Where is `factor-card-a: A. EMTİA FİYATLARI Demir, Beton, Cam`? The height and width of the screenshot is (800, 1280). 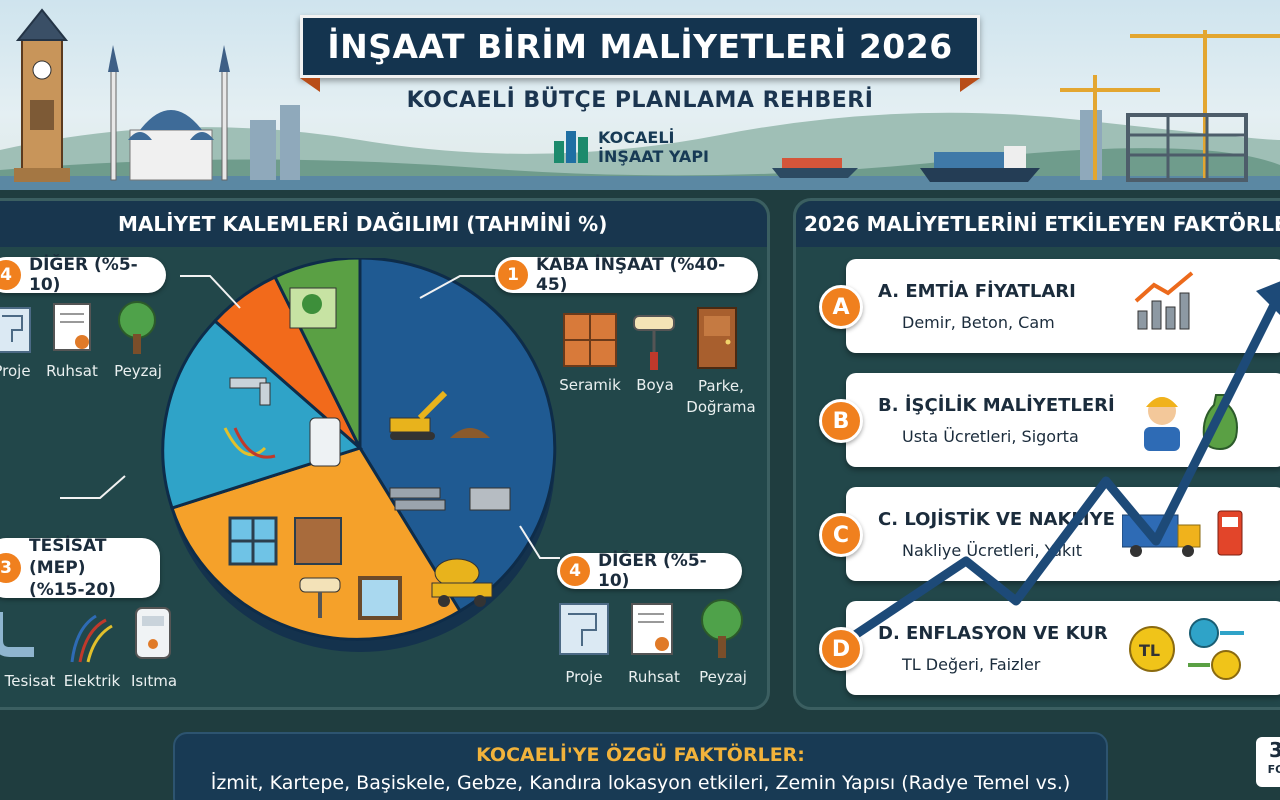 factor-card-a: A. EMTİA FİYATLARI Demir, Beton, Cam is located at coordinates (1063, 306).